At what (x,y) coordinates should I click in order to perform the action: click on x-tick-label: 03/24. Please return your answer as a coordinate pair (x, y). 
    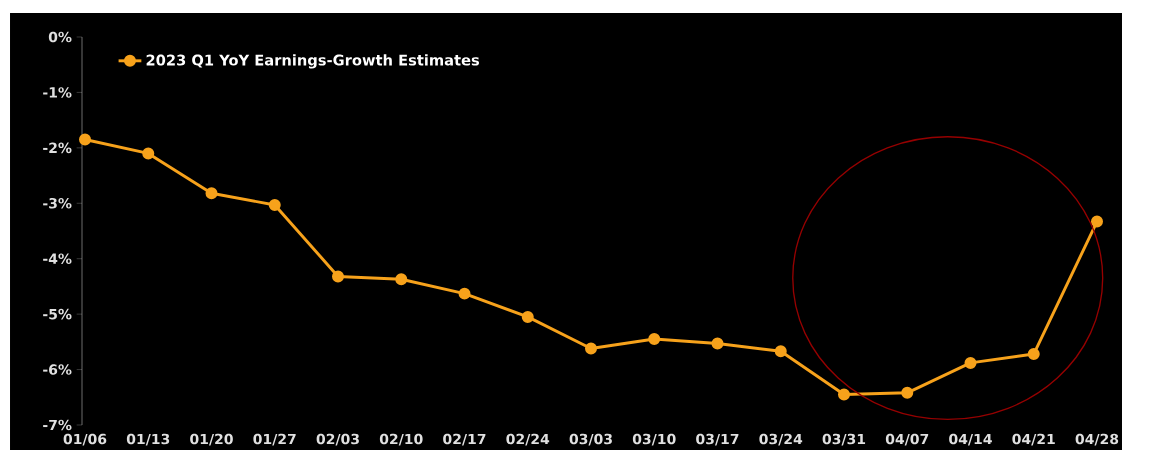
    Looking at the image, I should click on (781, 439).